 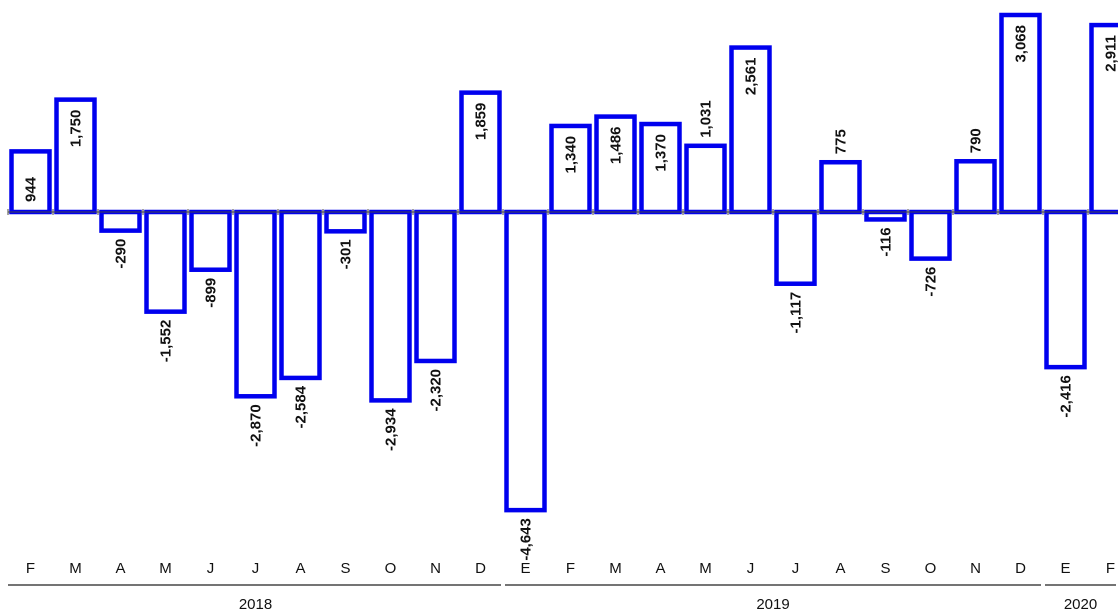 I want to click on data-label: 790, so click(x=976, y=140).